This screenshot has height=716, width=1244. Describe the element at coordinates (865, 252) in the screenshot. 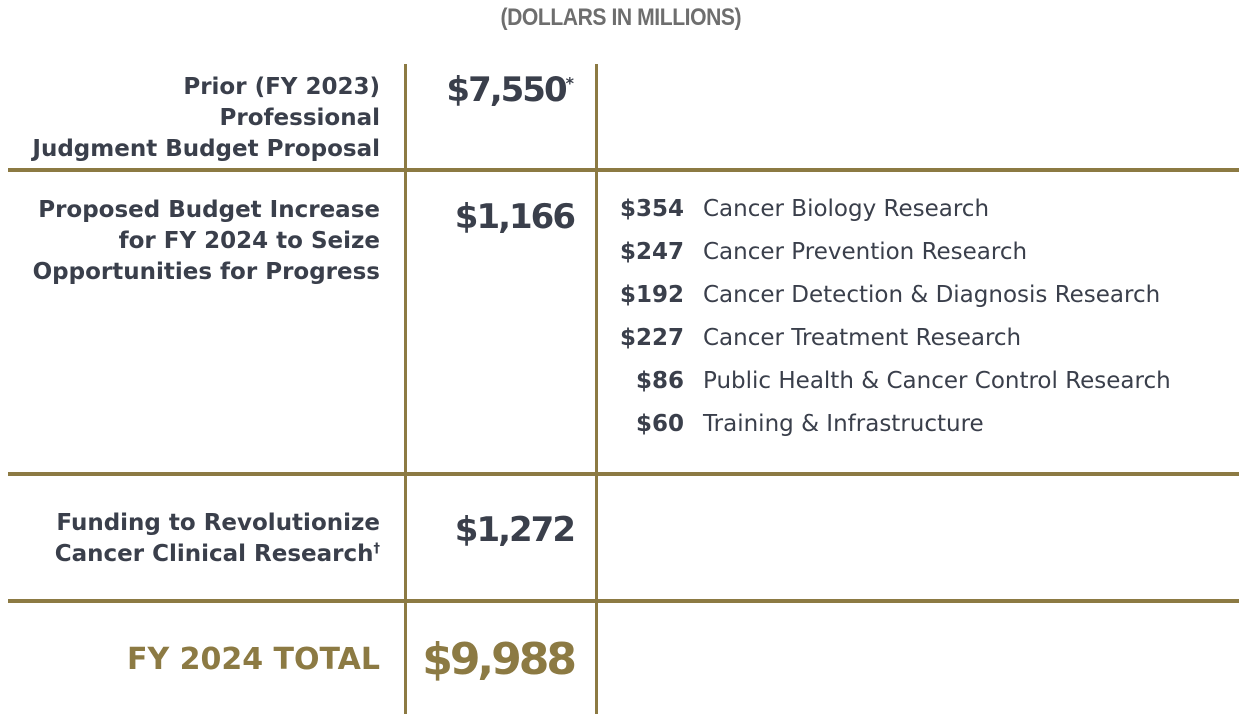

I see `breakdown-name: Cancer Prevention Research` at that location.